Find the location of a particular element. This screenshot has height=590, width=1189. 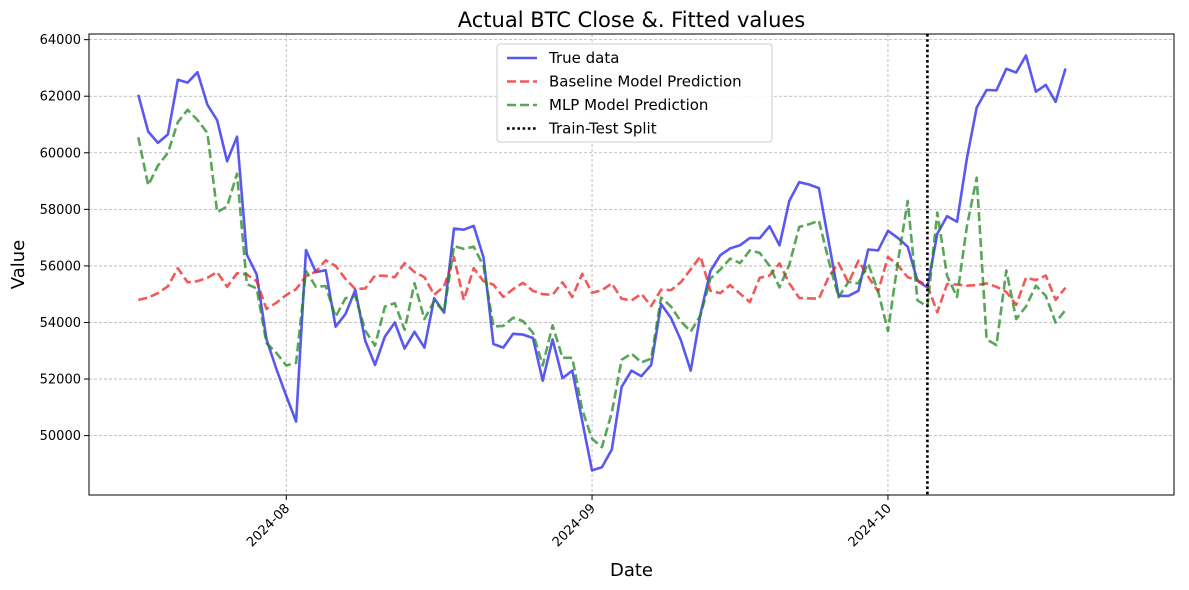

x-tick-label: 2024-09 is located at coordinates (574, 525).